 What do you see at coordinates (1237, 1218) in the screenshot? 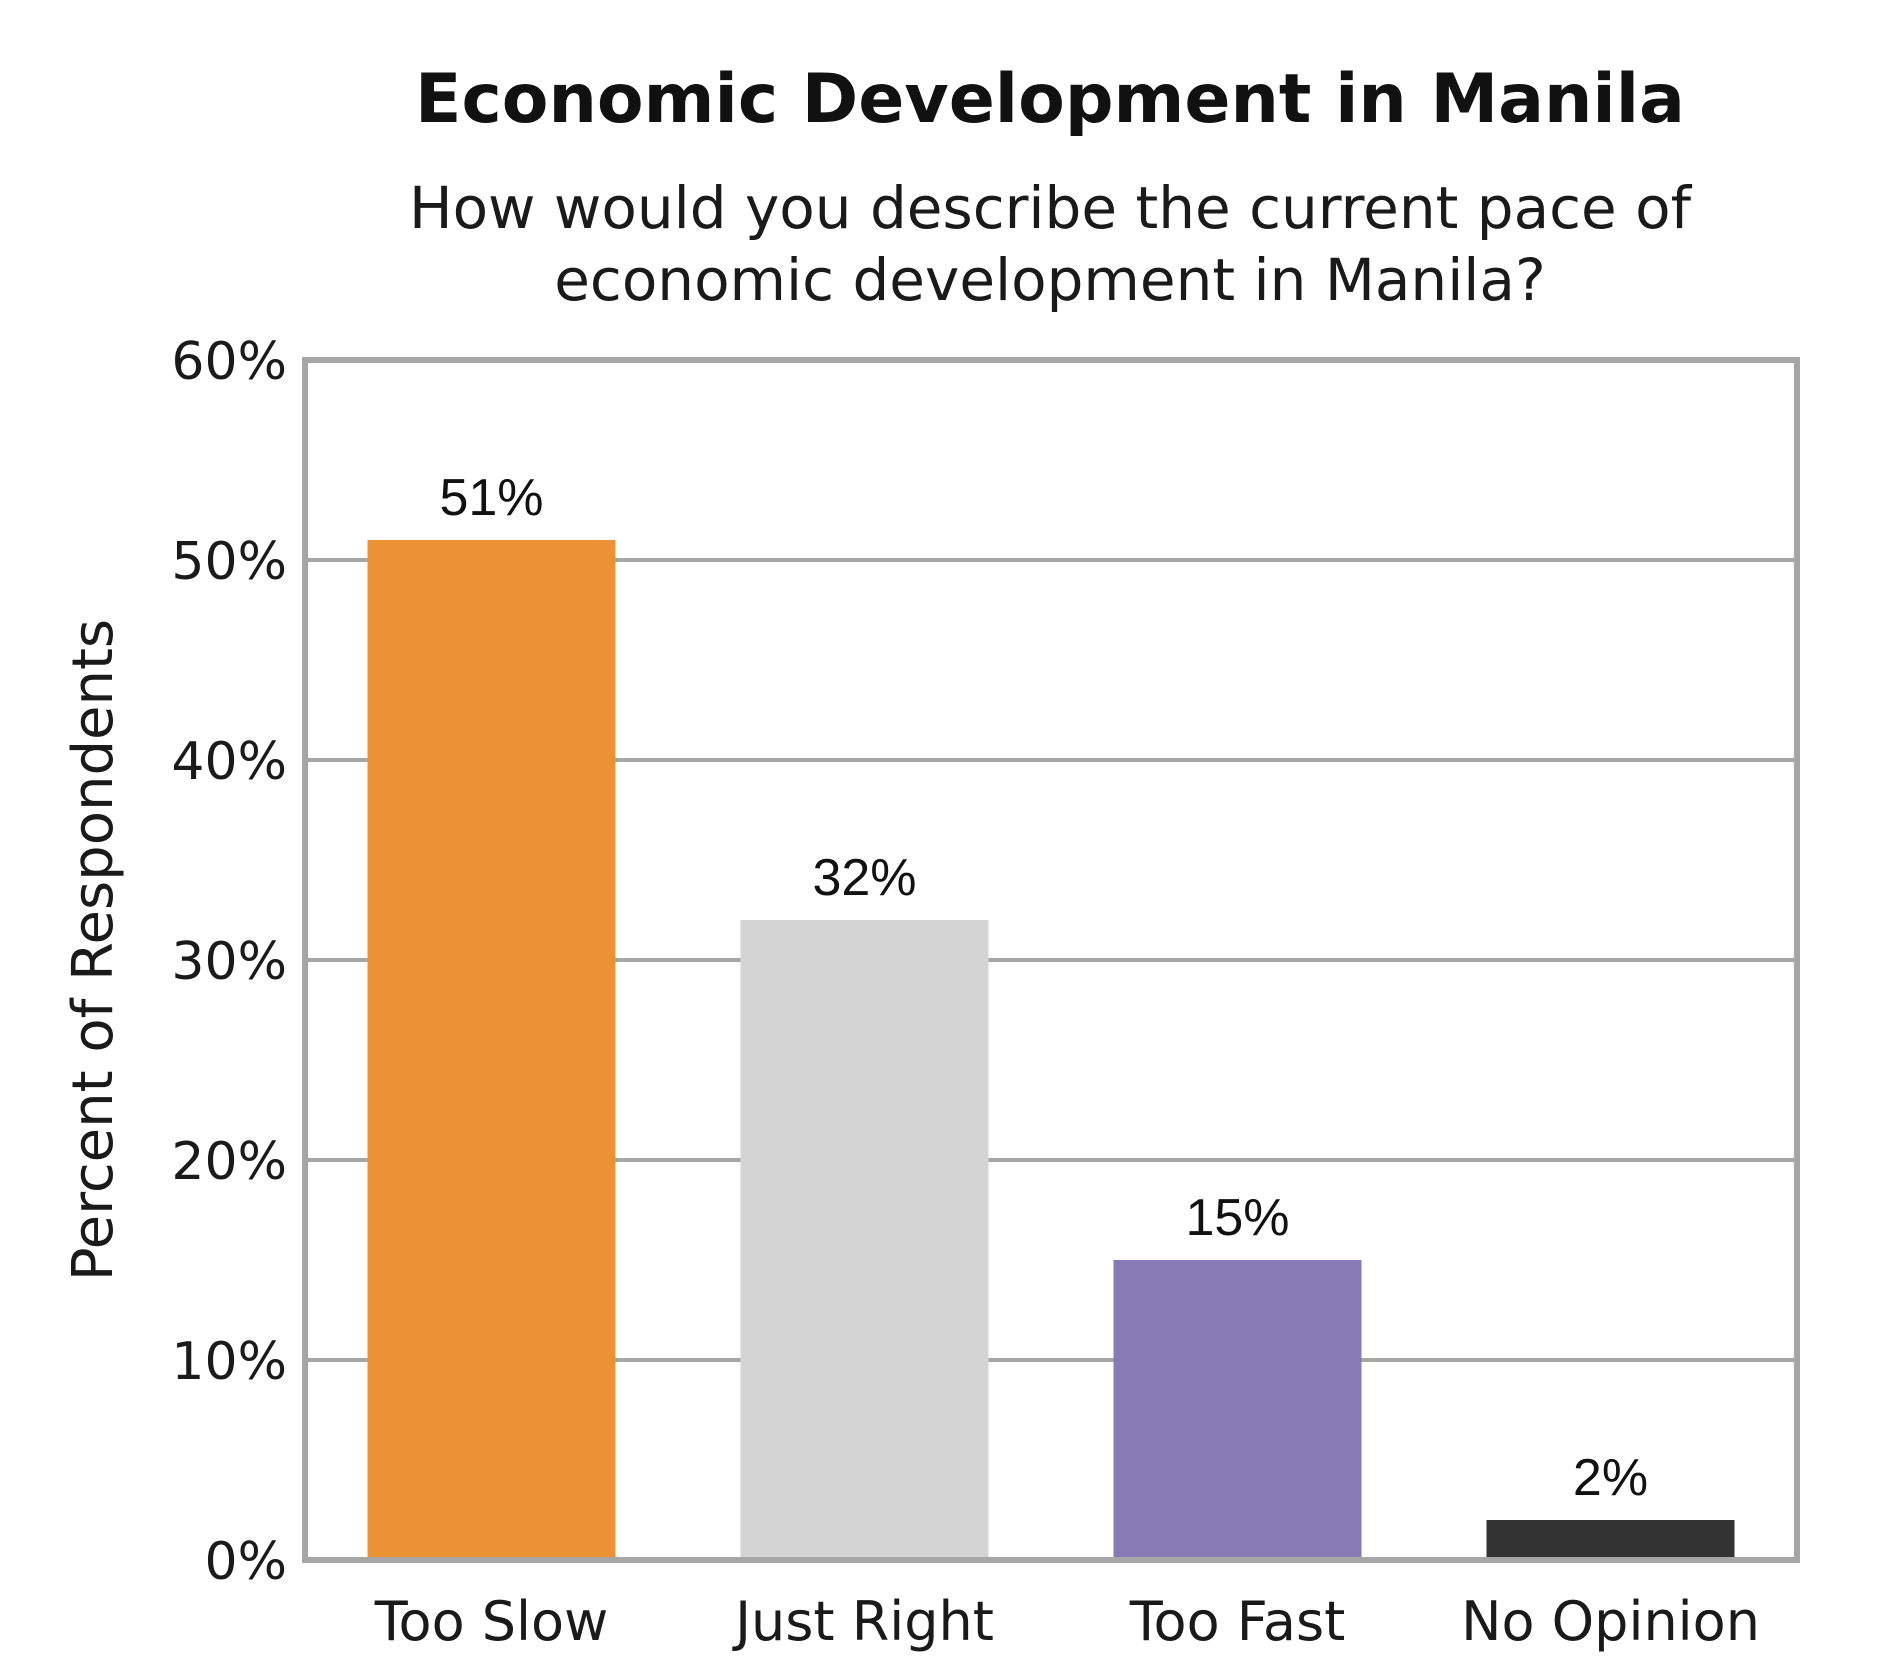
I see `value-label: 15%` at bounding box center [1237, 1218].